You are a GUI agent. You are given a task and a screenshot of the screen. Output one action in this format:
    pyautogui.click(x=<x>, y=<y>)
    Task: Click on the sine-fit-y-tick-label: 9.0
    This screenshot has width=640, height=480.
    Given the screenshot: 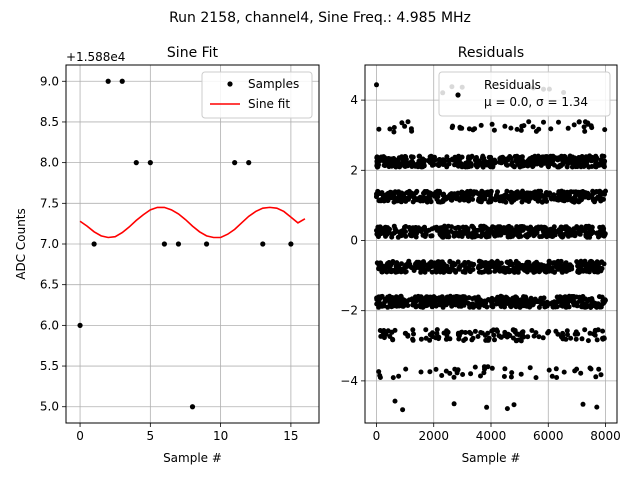 What is the action you would take?
    pyautogui.click(x=49, y=81)
    